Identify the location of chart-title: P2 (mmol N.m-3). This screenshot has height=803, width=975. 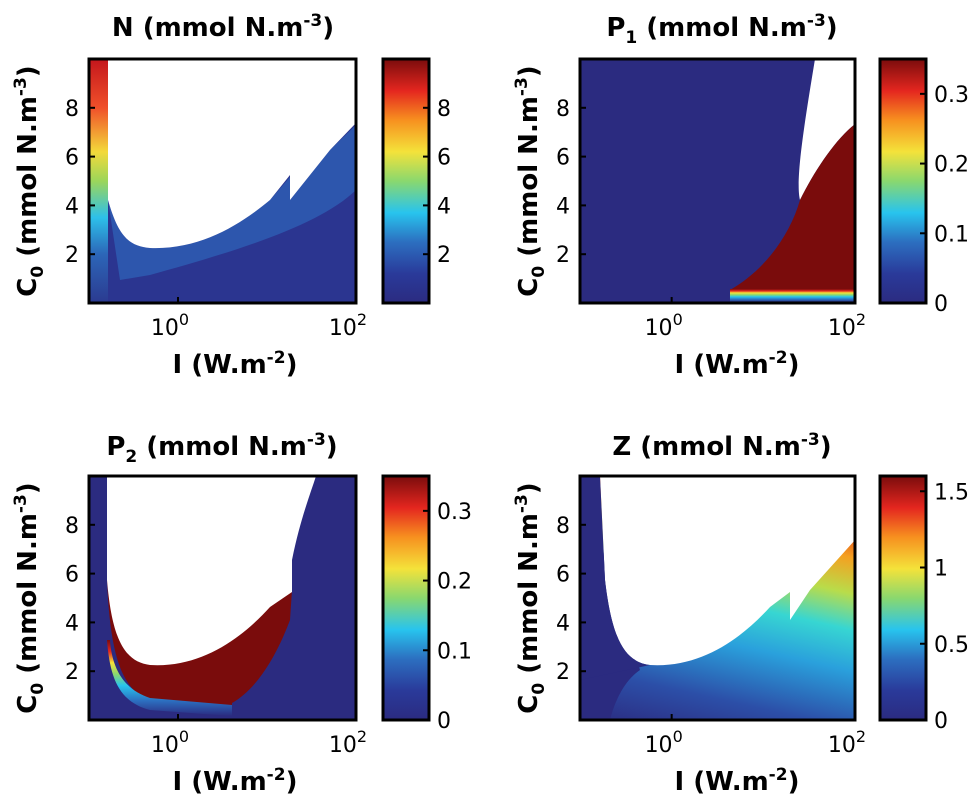
(221, 448).